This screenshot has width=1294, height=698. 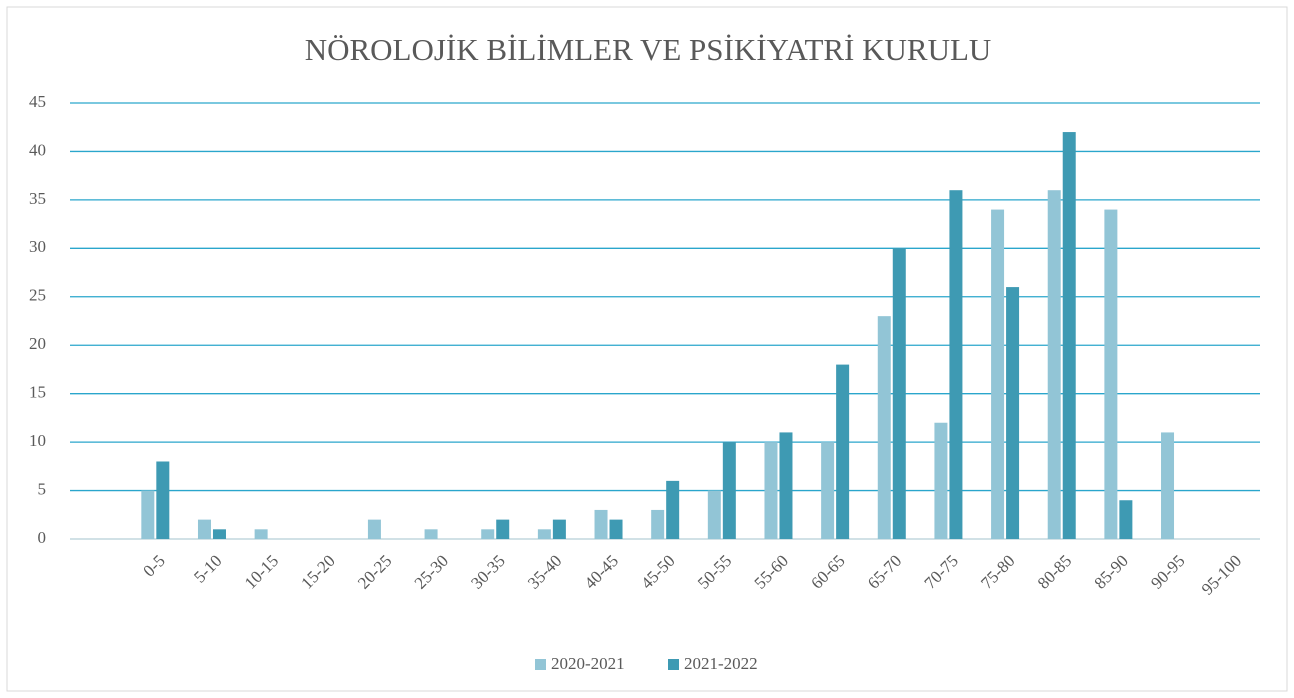 What do you see at coordinates (37, 101) in the screenshot?
I see `y-tick-label: 45` at bounding box center [37, 101].